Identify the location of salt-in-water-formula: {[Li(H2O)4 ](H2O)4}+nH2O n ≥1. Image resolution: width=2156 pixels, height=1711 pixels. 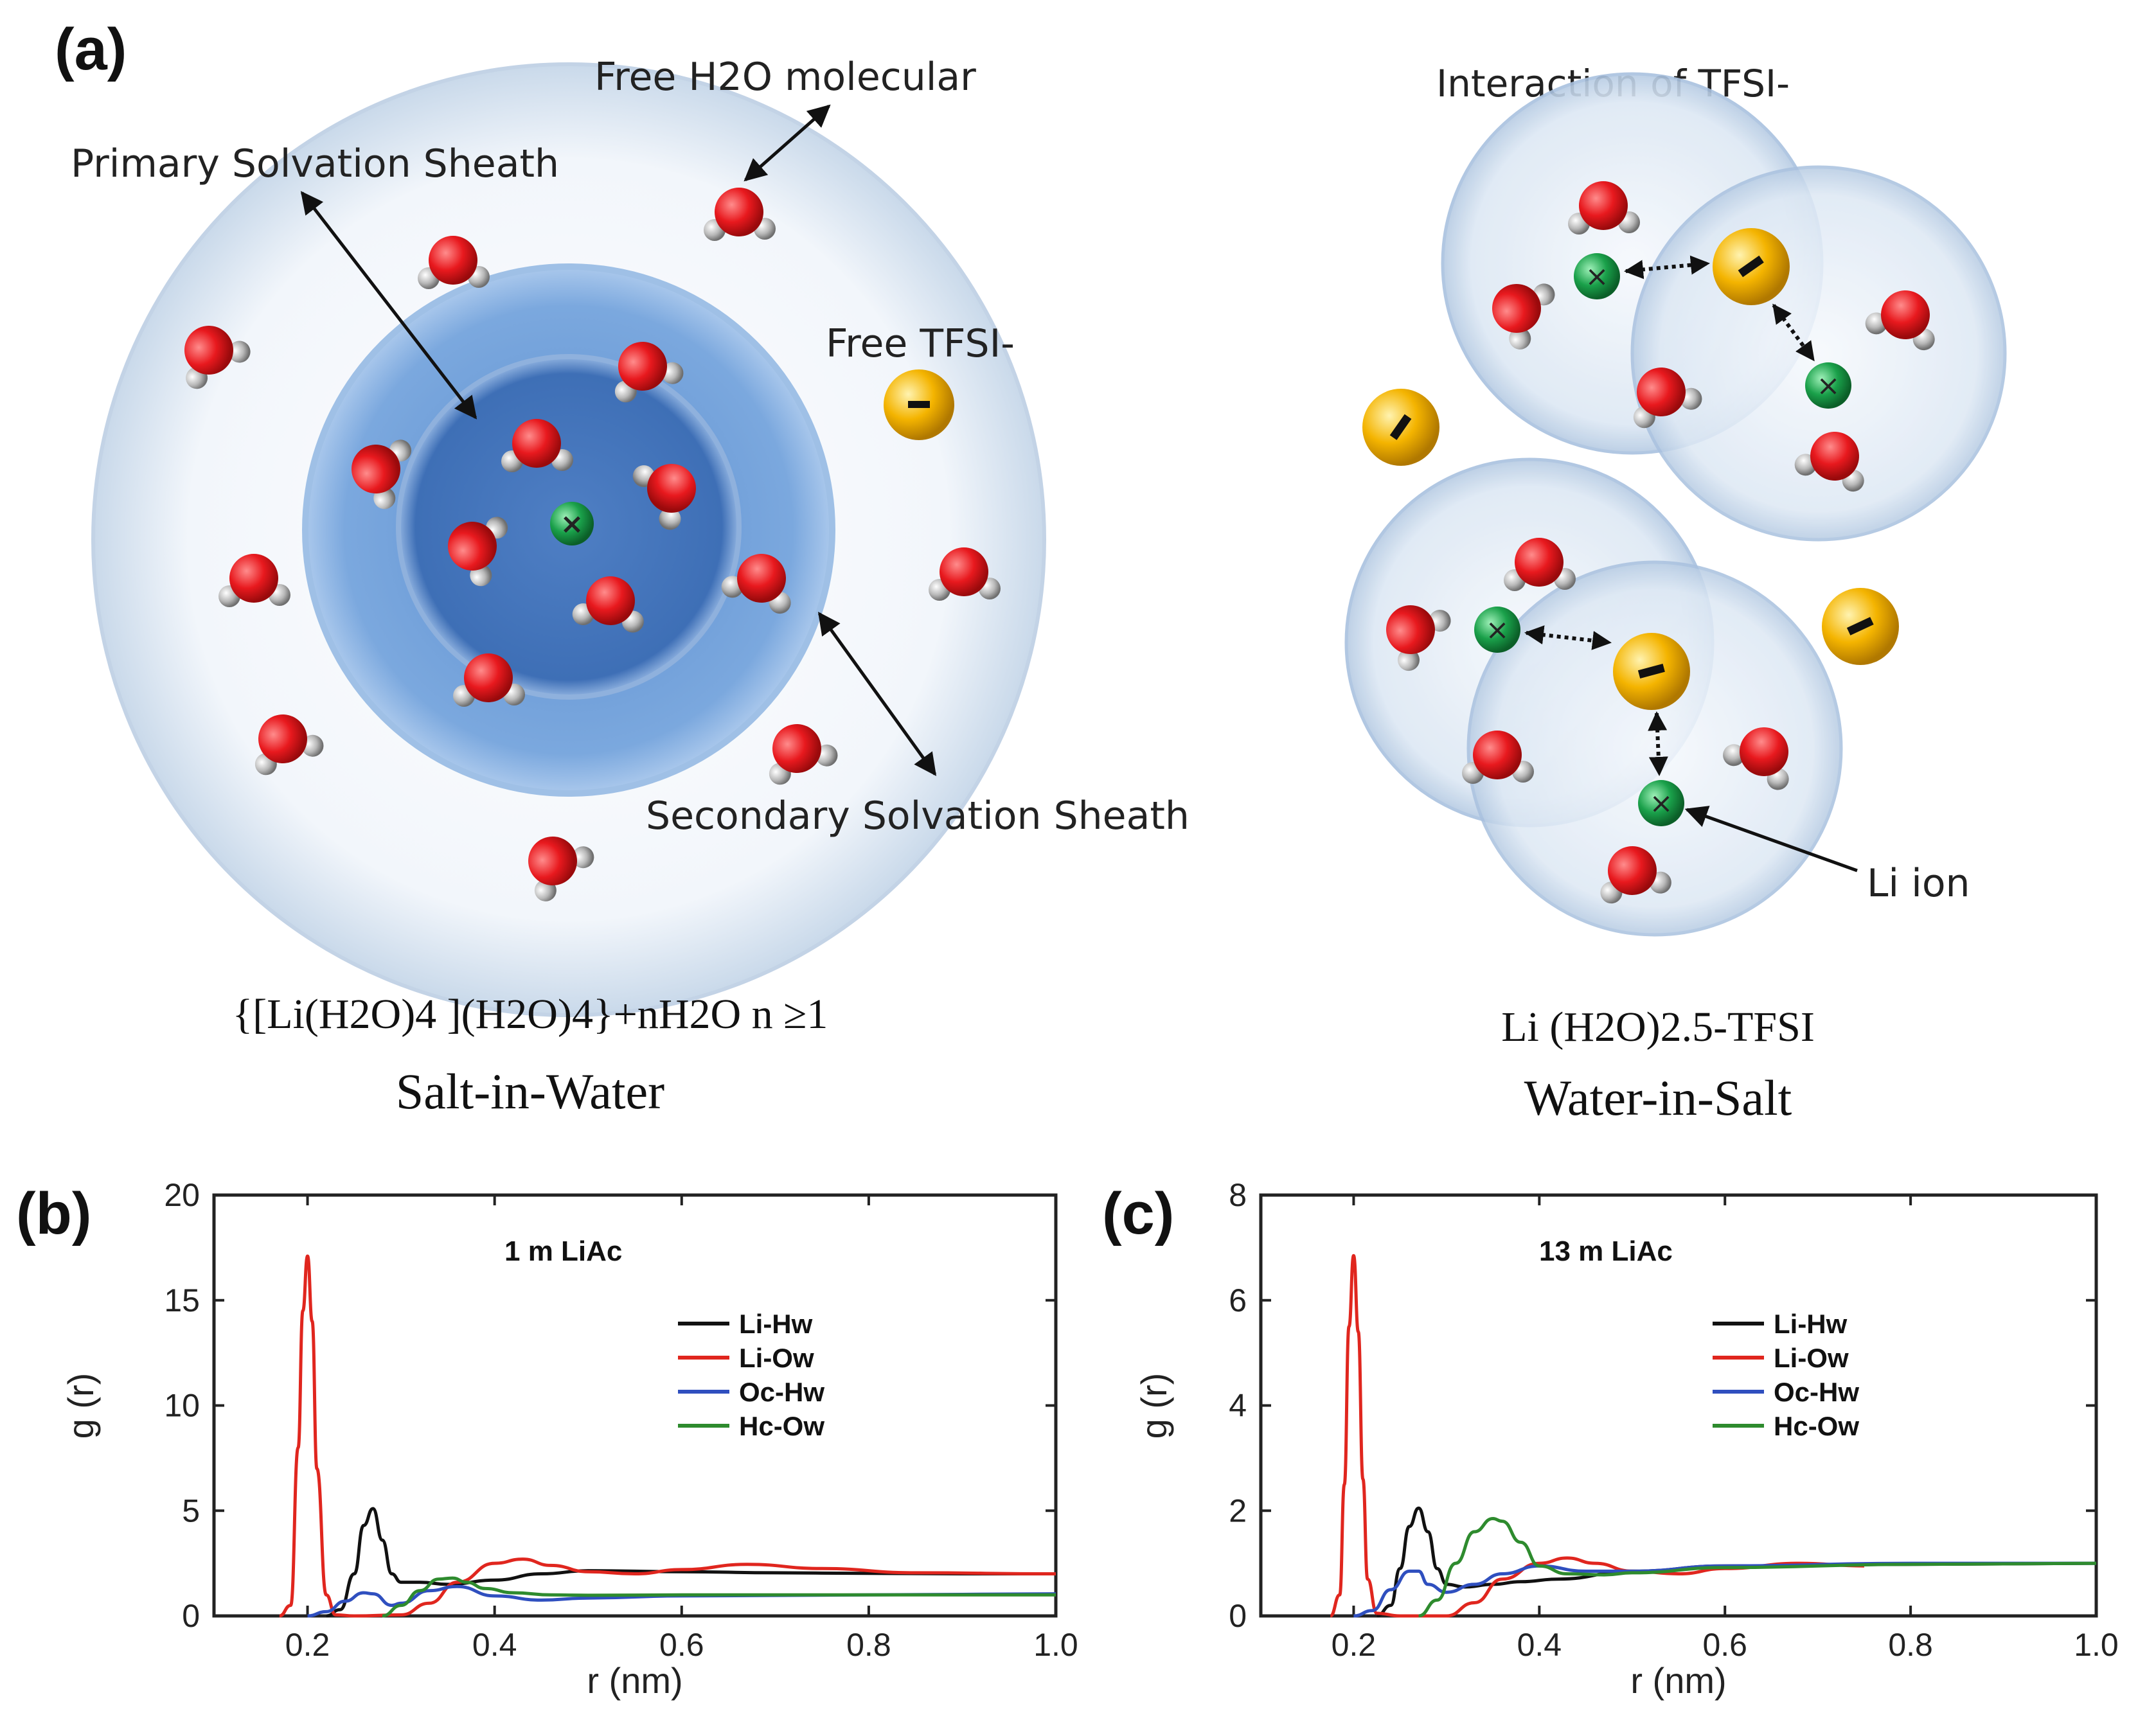
(530, 1014).